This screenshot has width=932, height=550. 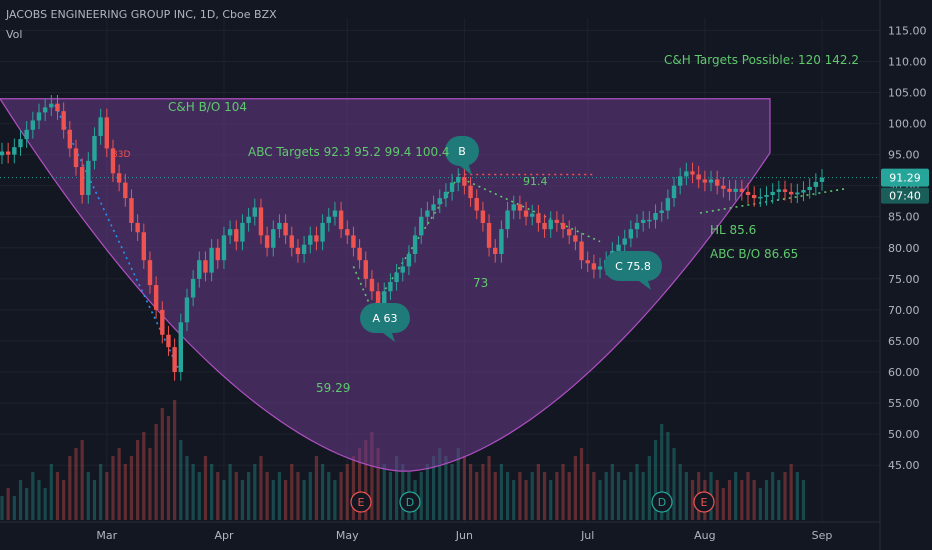 What do you see at coordinates (633, 270) in the screenshot?
I see `bubble-c: C 75.8` at bounding box center [633, 270].